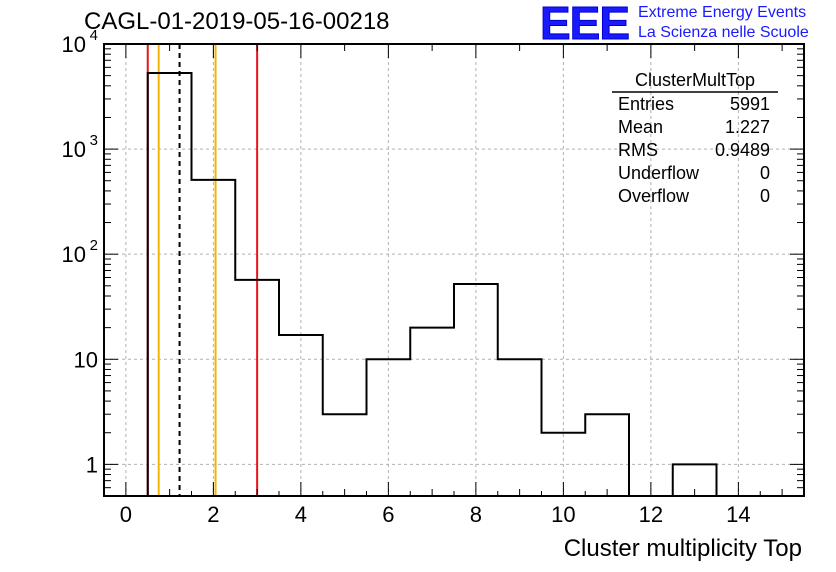 This screenshot has width=836, height=572. Describe the element at coordinates (738, 514) in the screenshot. I see `x-tick-label: 14` at that location.